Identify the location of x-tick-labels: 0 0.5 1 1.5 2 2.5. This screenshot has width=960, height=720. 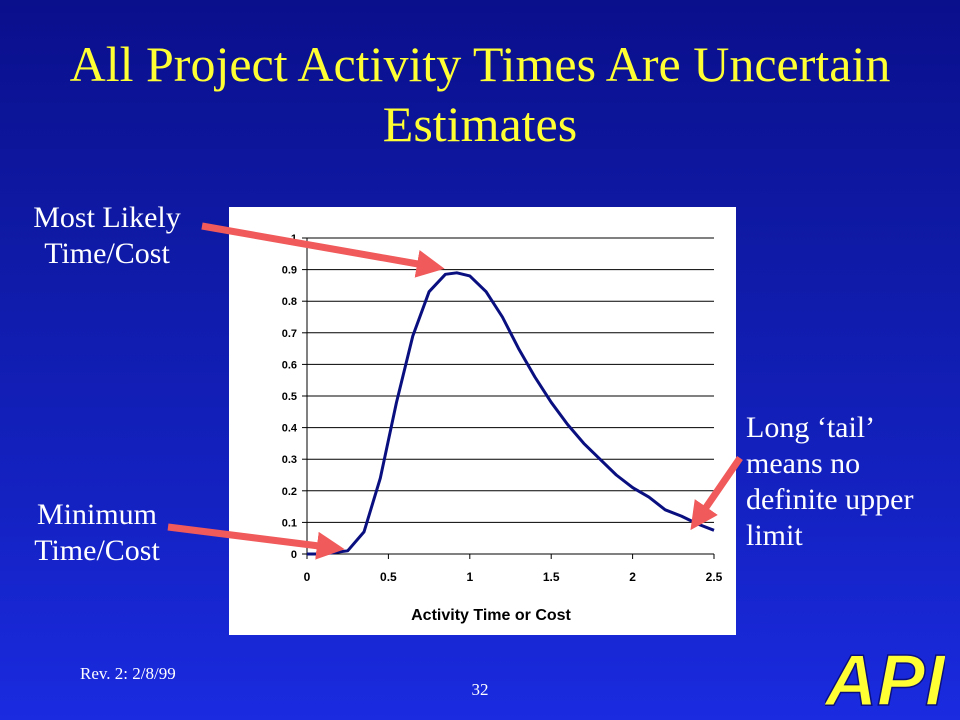
(513, 577).